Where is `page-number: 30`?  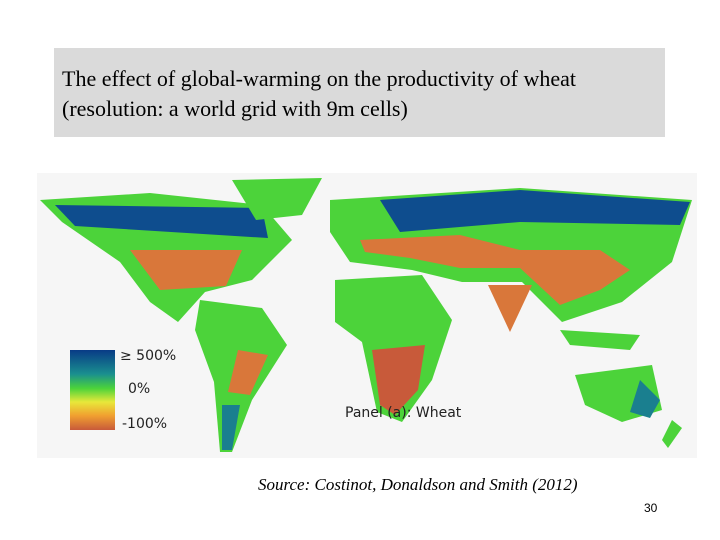
page-number: 30 is located at coordinates (651, 508).